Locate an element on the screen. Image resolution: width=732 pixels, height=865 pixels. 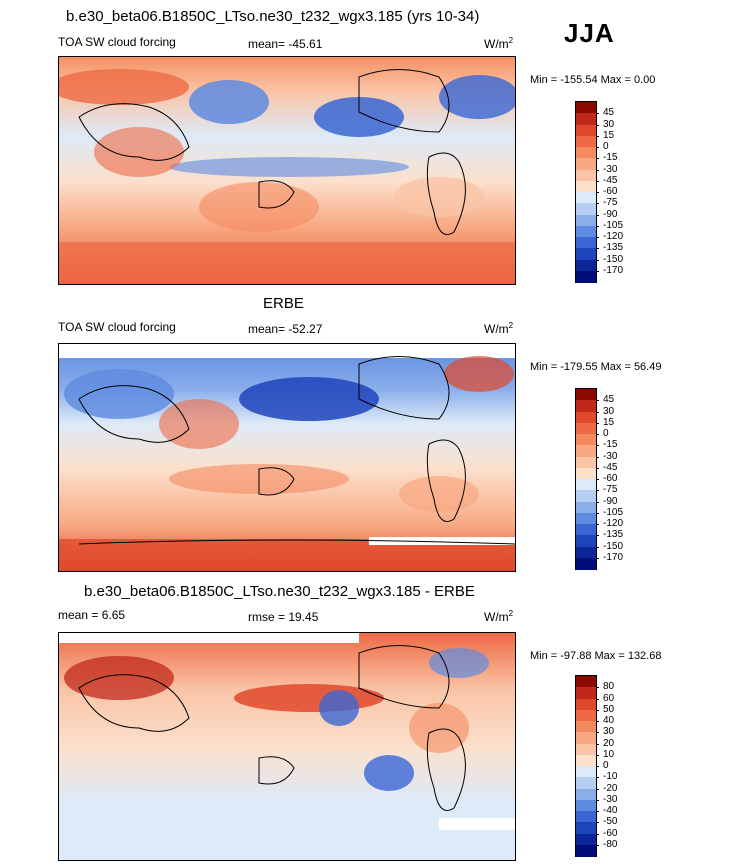
colorbar-label: 45 is located at coordinates (609, 400).